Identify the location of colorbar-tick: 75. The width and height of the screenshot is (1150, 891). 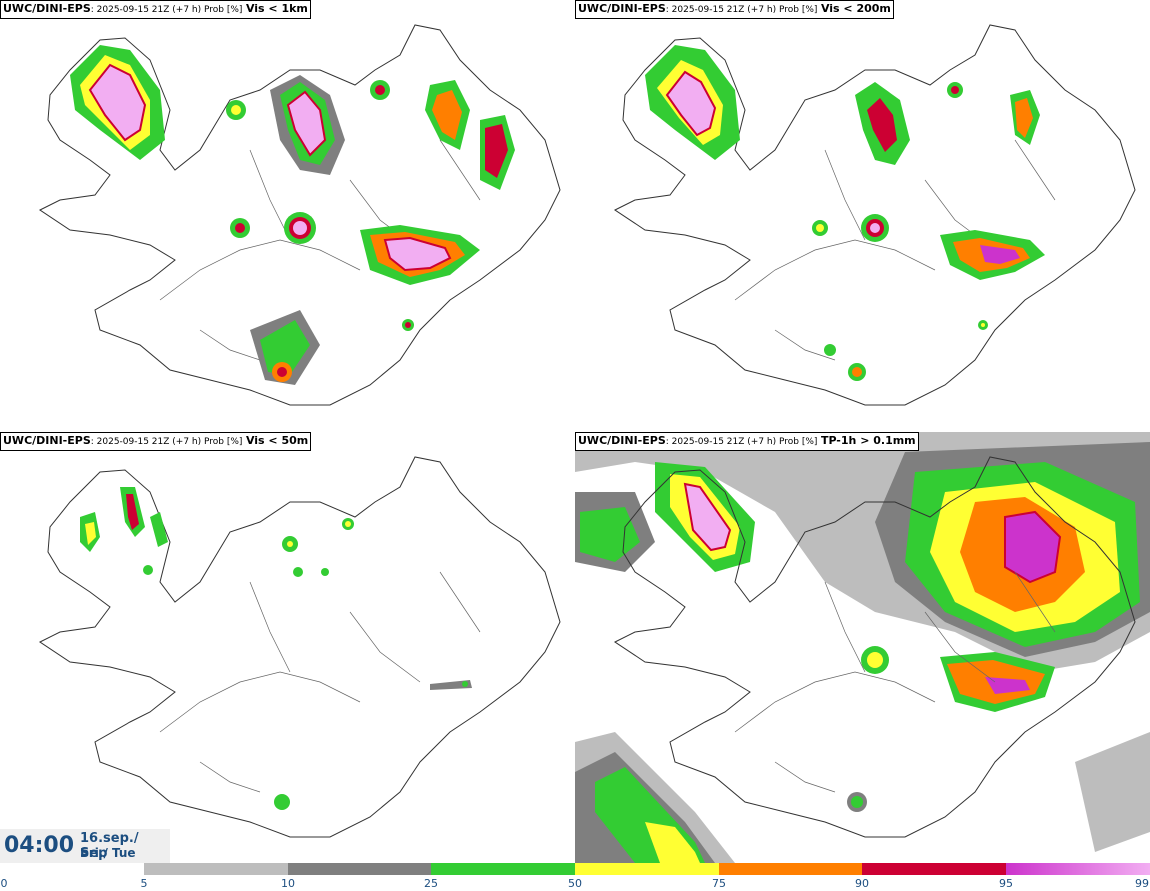
(719, 883).